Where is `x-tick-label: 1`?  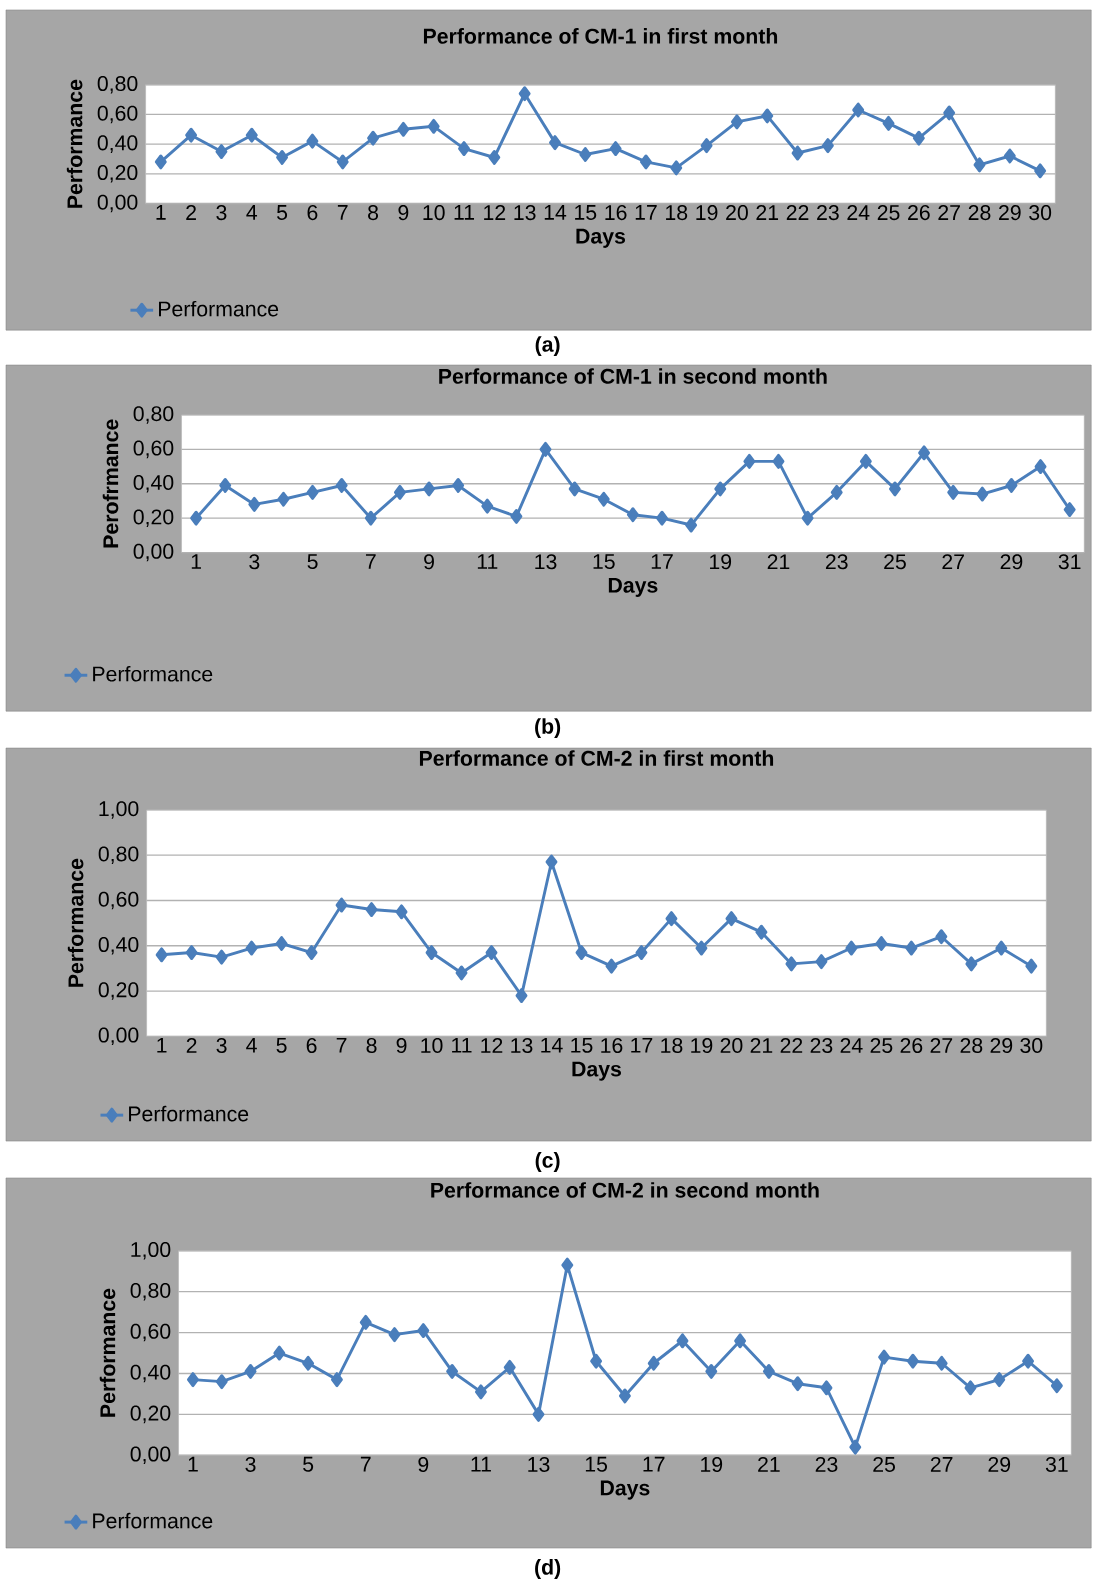 x-tick-label: 1 is located at coordinates (162, 1045).